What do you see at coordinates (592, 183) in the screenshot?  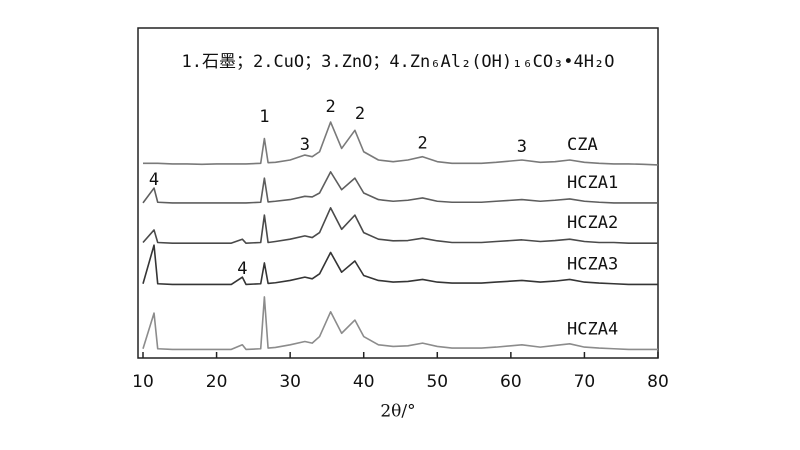 I see `series-label: HCZA1` at bounding box center [592, 183].